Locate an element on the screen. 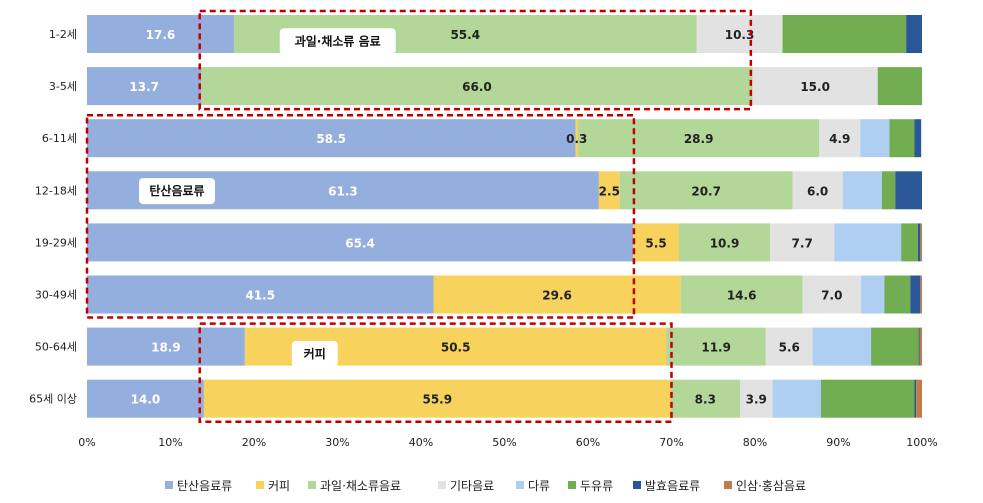  x-axis: 0% 10% 20% 30% 40% 50% 60% 70% 80% 90% 100% is located at coordinates (507, 442).